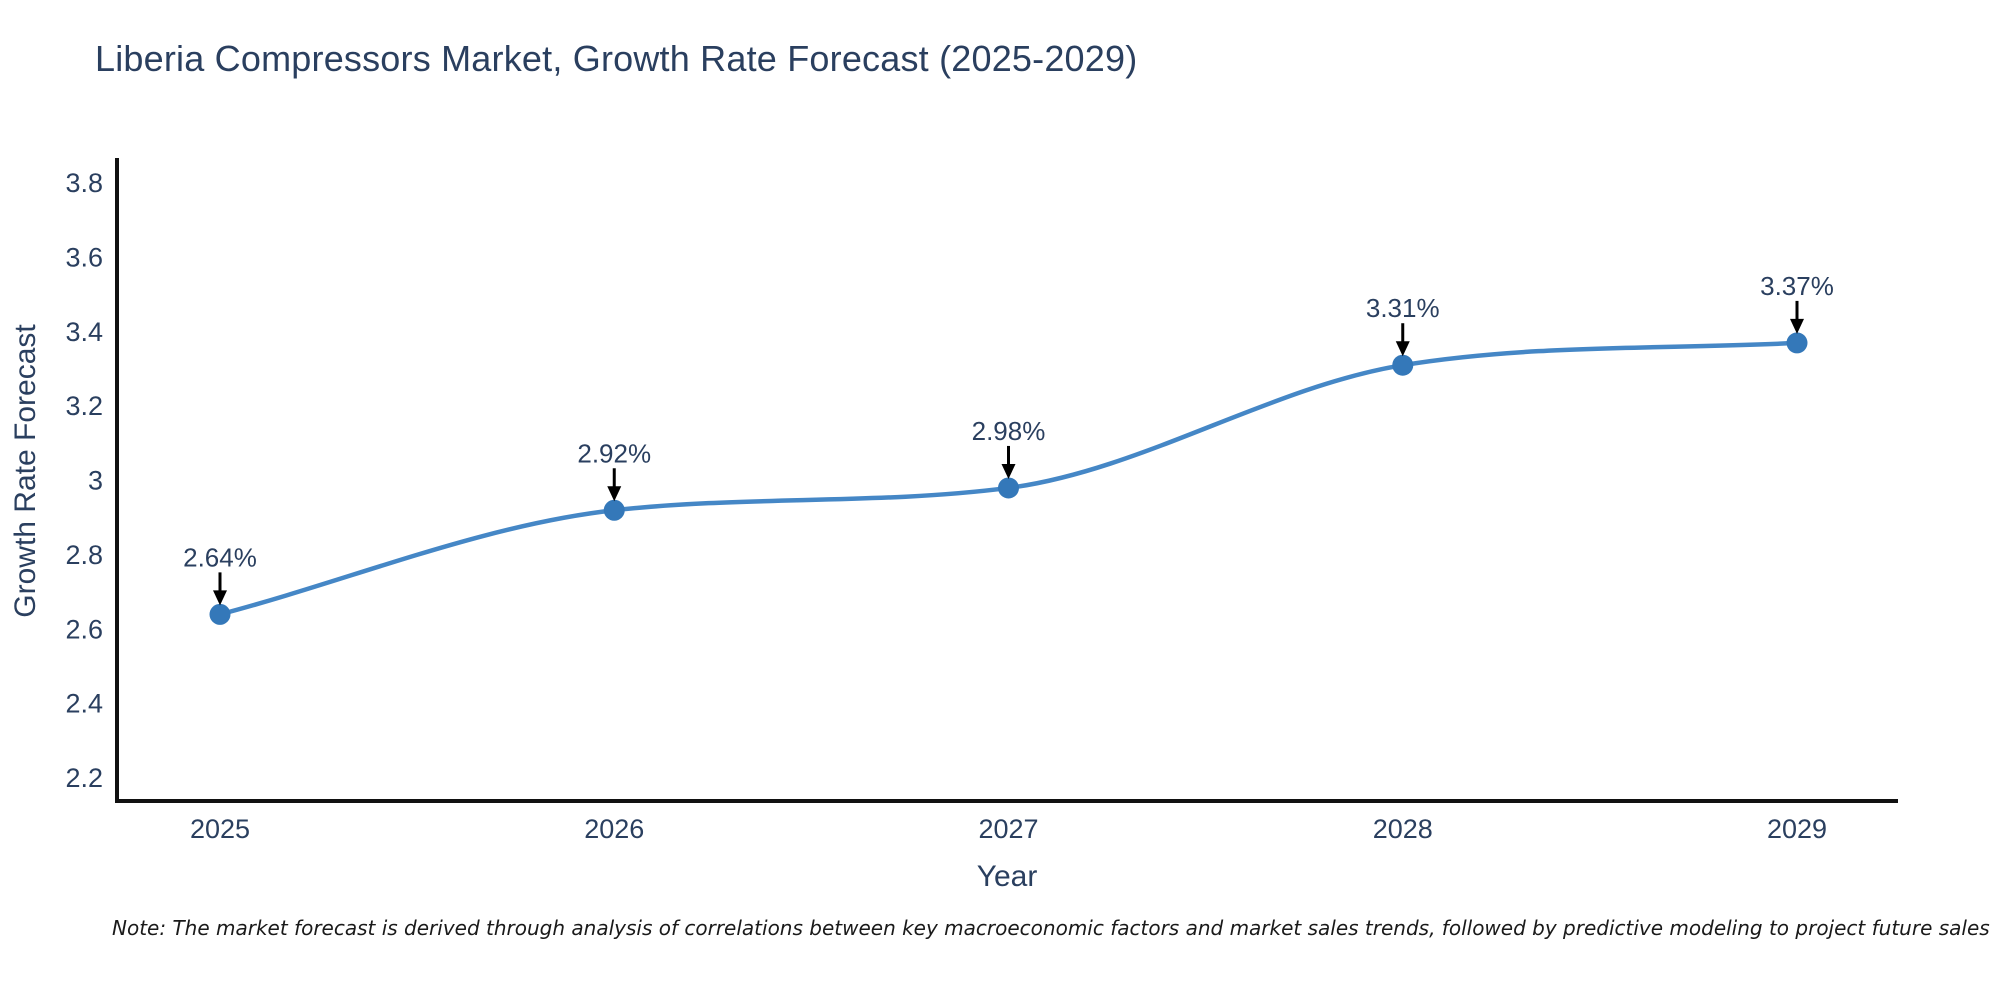 This screenshot has width=2000, height=1000. Describe the element at coordinates (1797, 829) in the screenshot. I see `x-tick-label: 2029` at that location.